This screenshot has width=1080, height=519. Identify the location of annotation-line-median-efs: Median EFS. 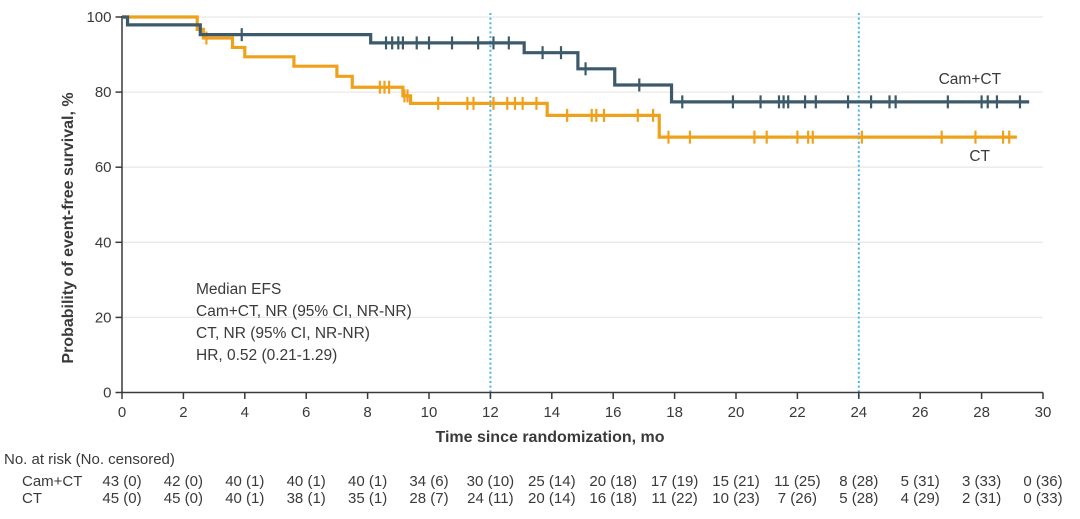
(239, 289).